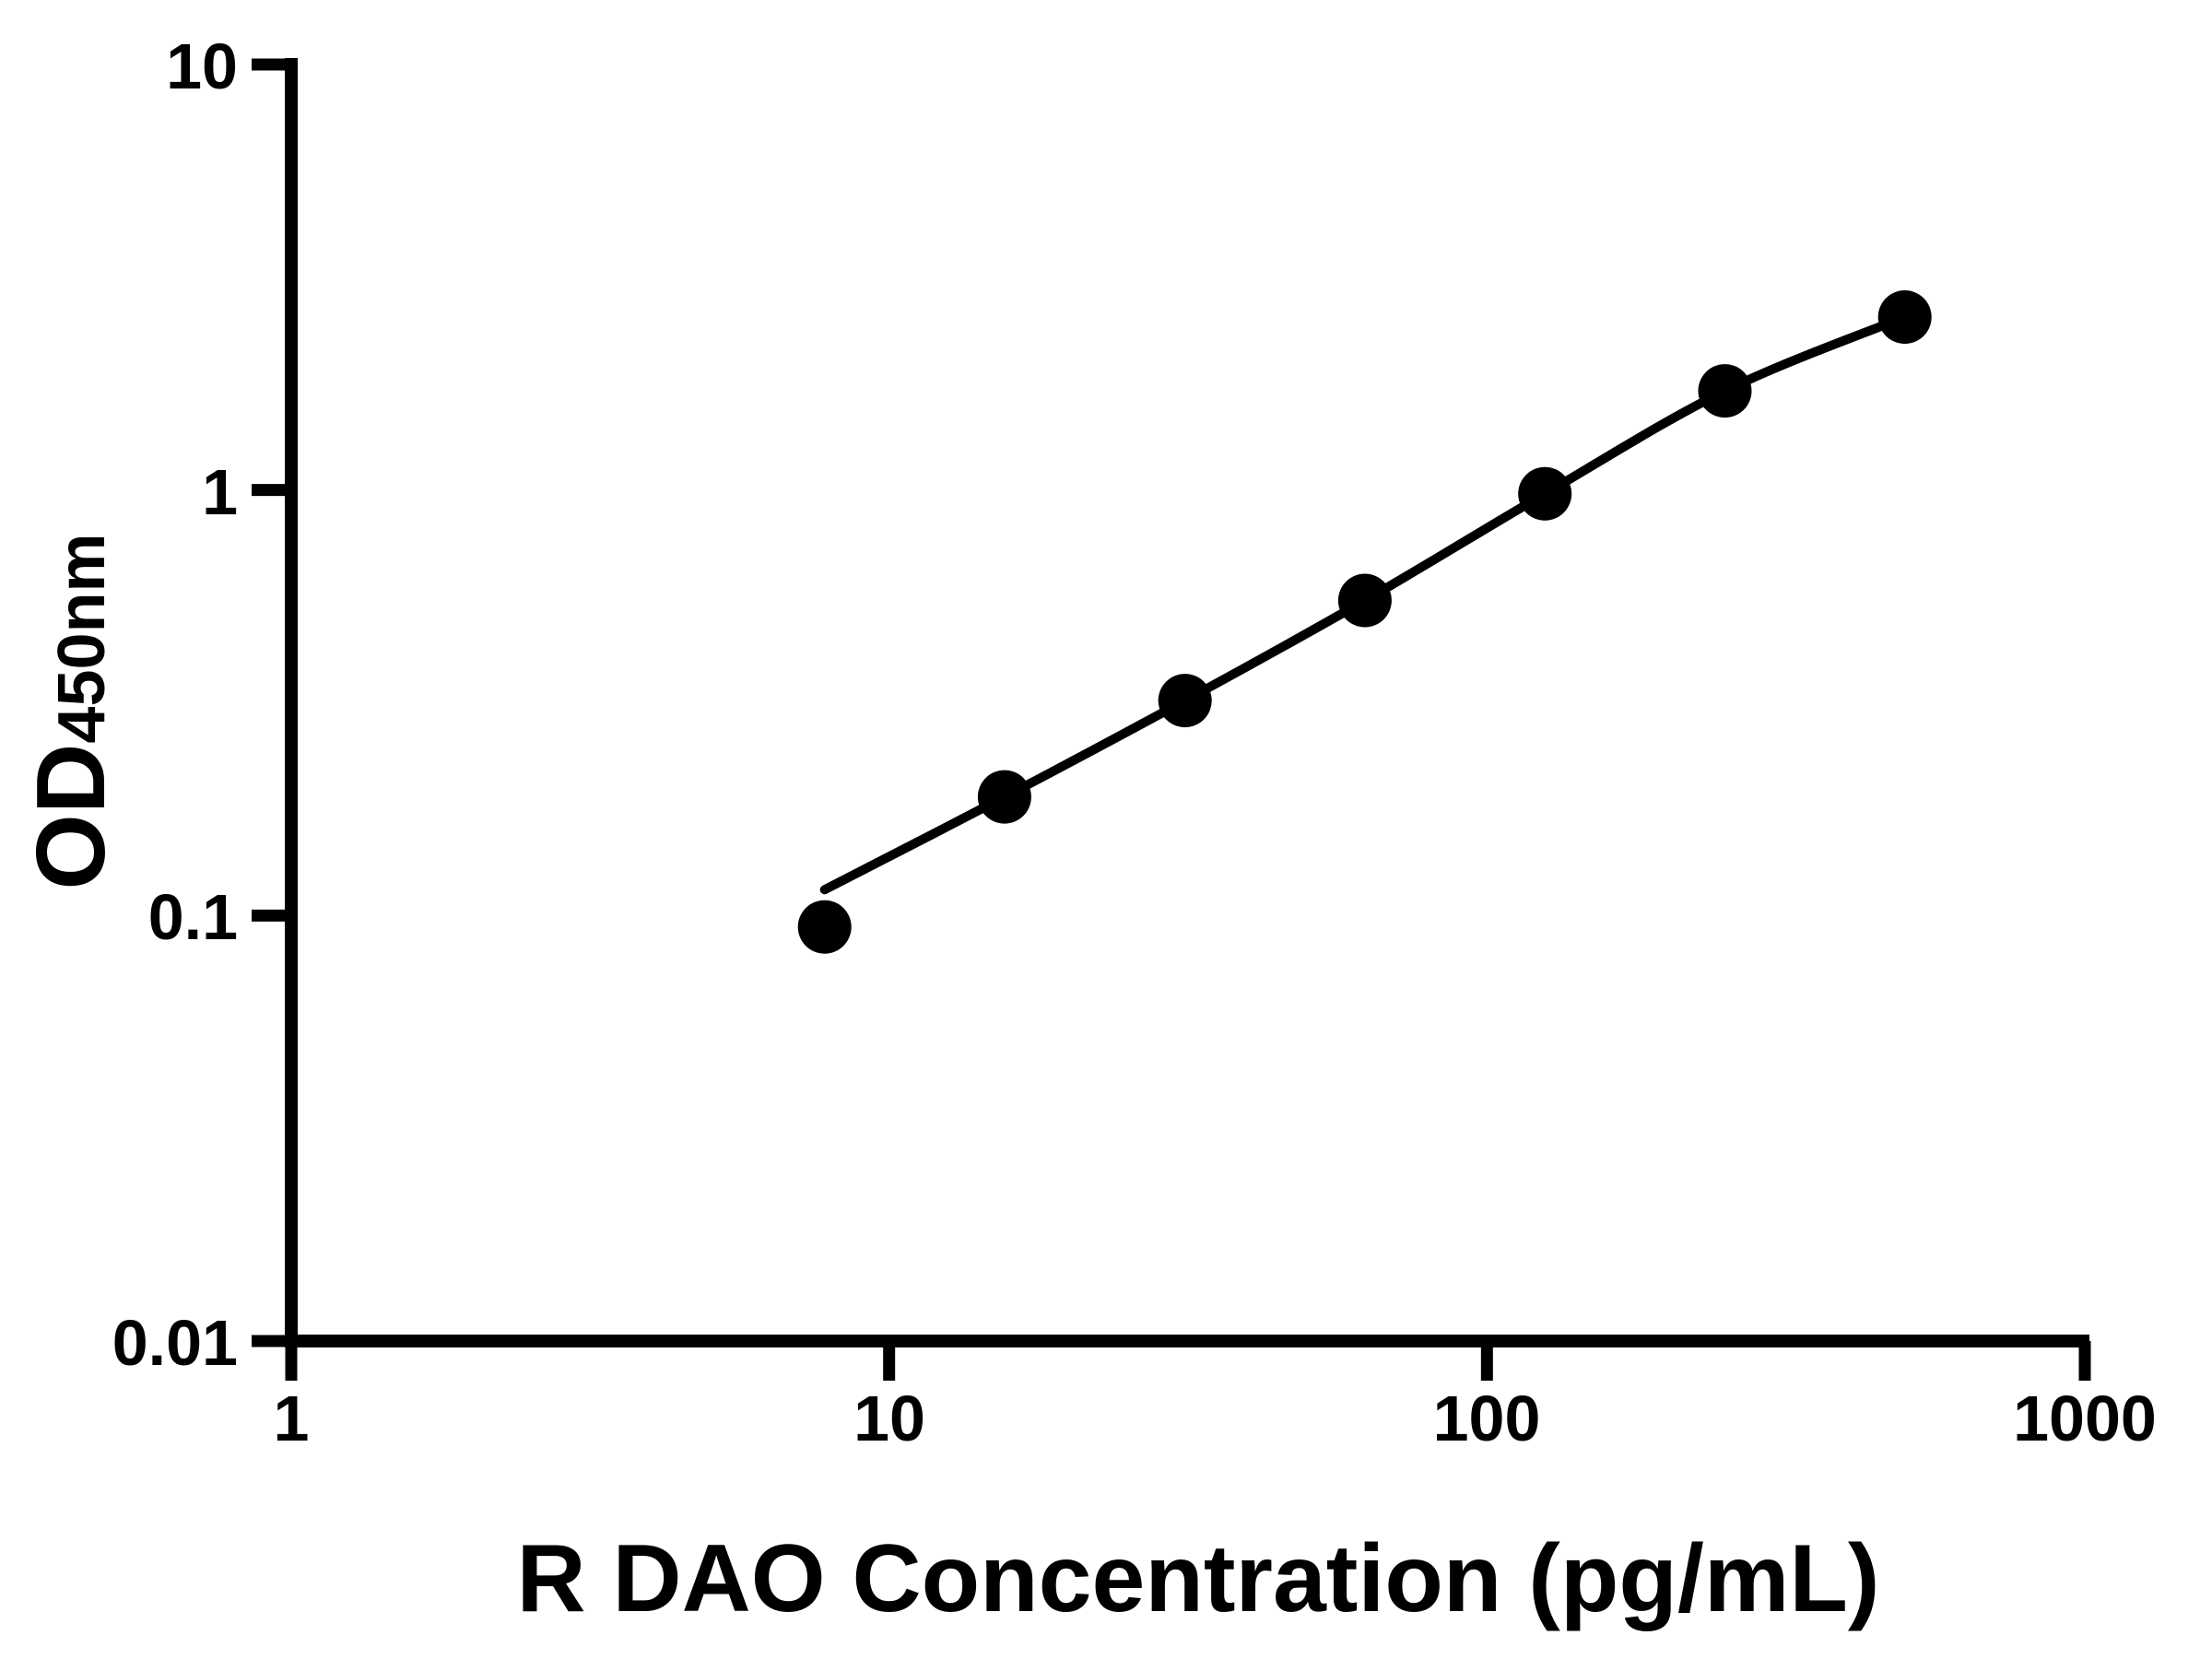  Describe the element at coordinates (82, 638) in the screenshot. I see `y-axis-title-sub: 450nm` at that location.